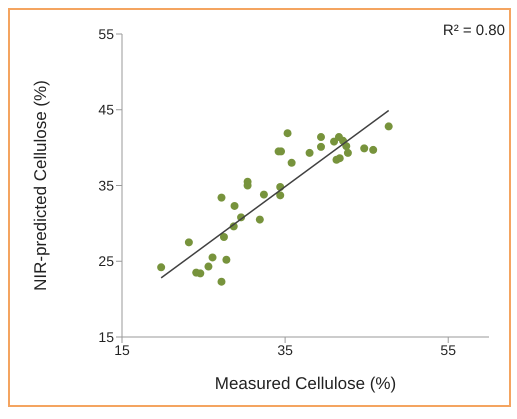  Describe the element at coordinates (106, 34) in the screenshot. I see `y-tick-label: 55` at that location.